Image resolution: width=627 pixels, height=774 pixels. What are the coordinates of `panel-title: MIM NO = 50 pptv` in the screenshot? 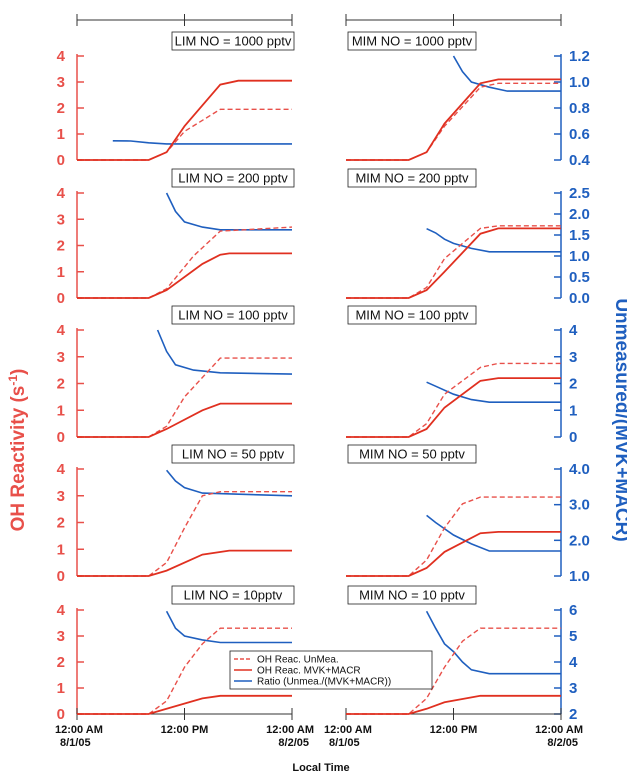 It's located at (412, 454).